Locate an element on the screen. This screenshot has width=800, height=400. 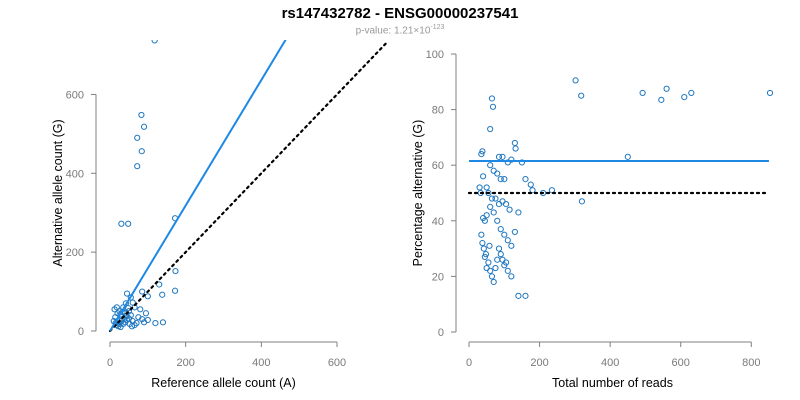
x-tick-label: 600 is located at coordinates (337, 363).